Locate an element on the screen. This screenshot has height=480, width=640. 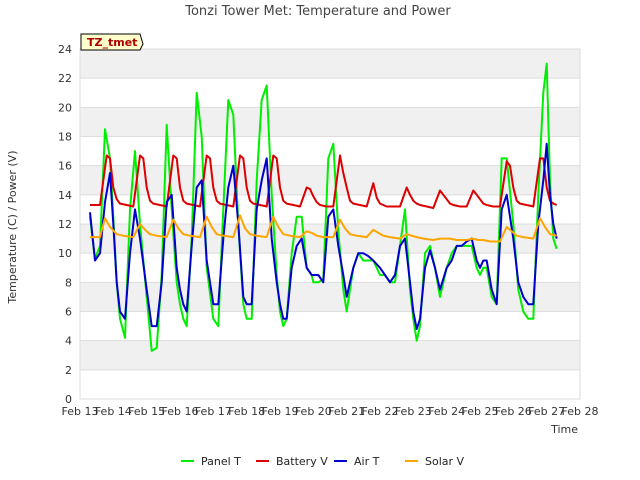
y-tick-label: 18 is located at coordinates (65, 137).